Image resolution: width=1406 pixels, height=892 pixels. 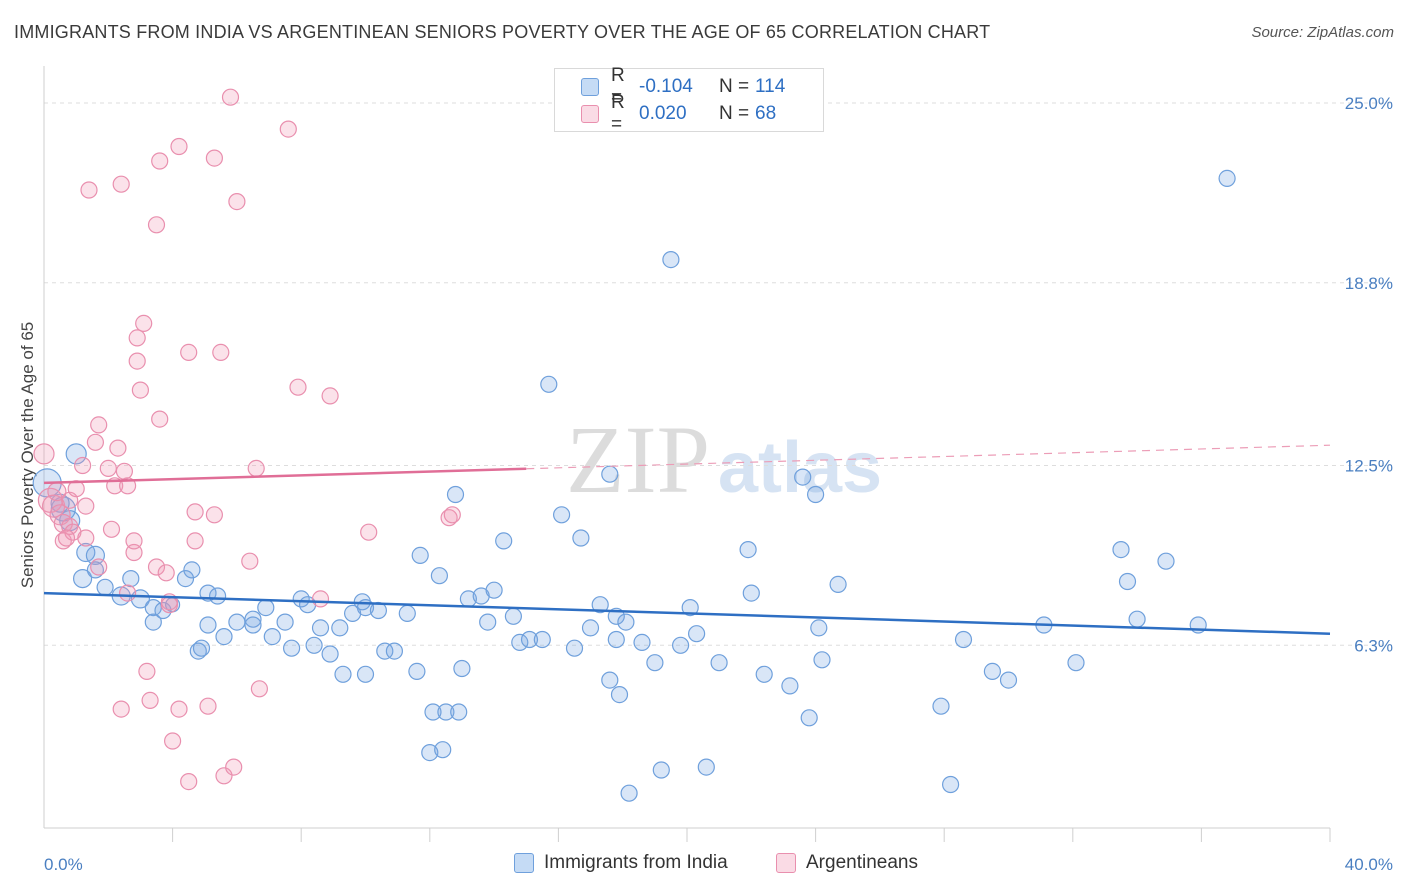 What do you see at coordinates (1369, 103) in the screenshot?
I see `y-tick-label: 25.0%` at bounding box center [1369, 103].